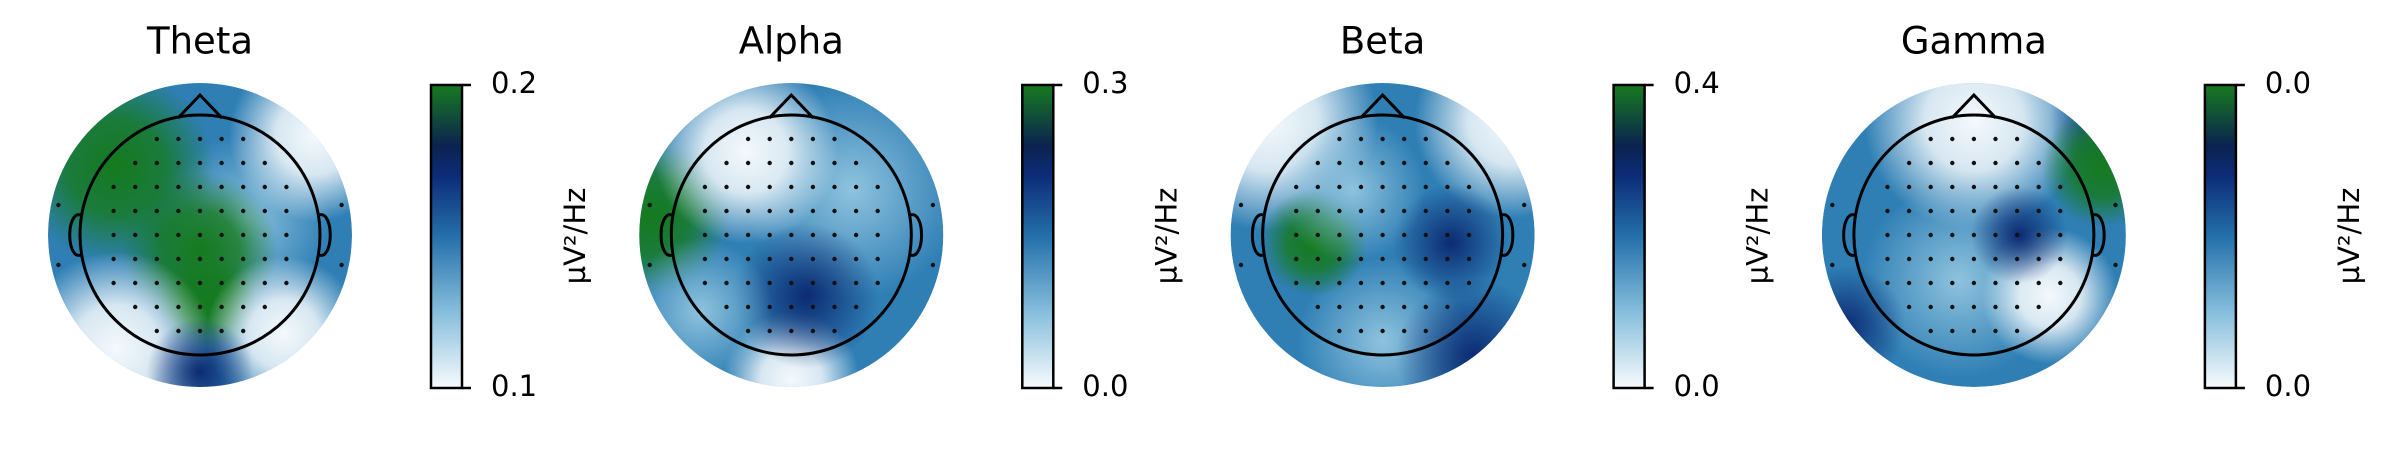 The image size is (2400, 450). I want to click on colorbar-tick-label: 0.0, so click(1105, 386).